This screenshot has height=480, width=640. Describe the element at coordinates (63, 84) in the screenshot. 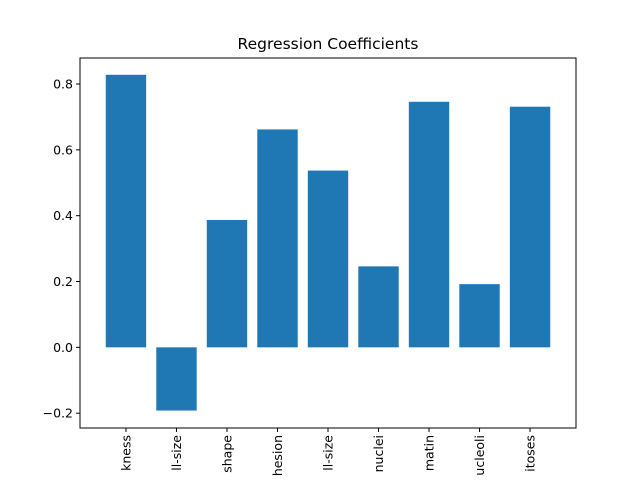

I see `y-tick-label: 0.8` at that location.